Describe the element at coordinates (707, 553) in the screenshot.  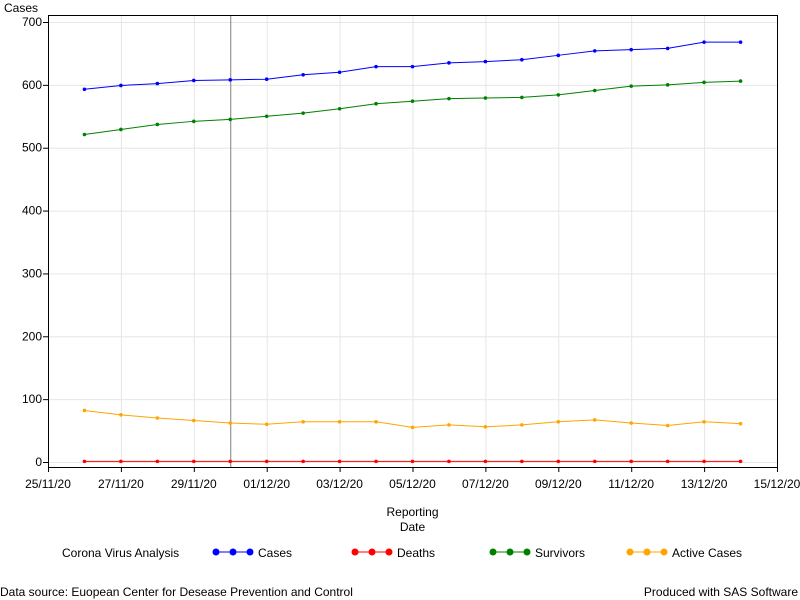
I see `legend-label: Active Cases` at that location.